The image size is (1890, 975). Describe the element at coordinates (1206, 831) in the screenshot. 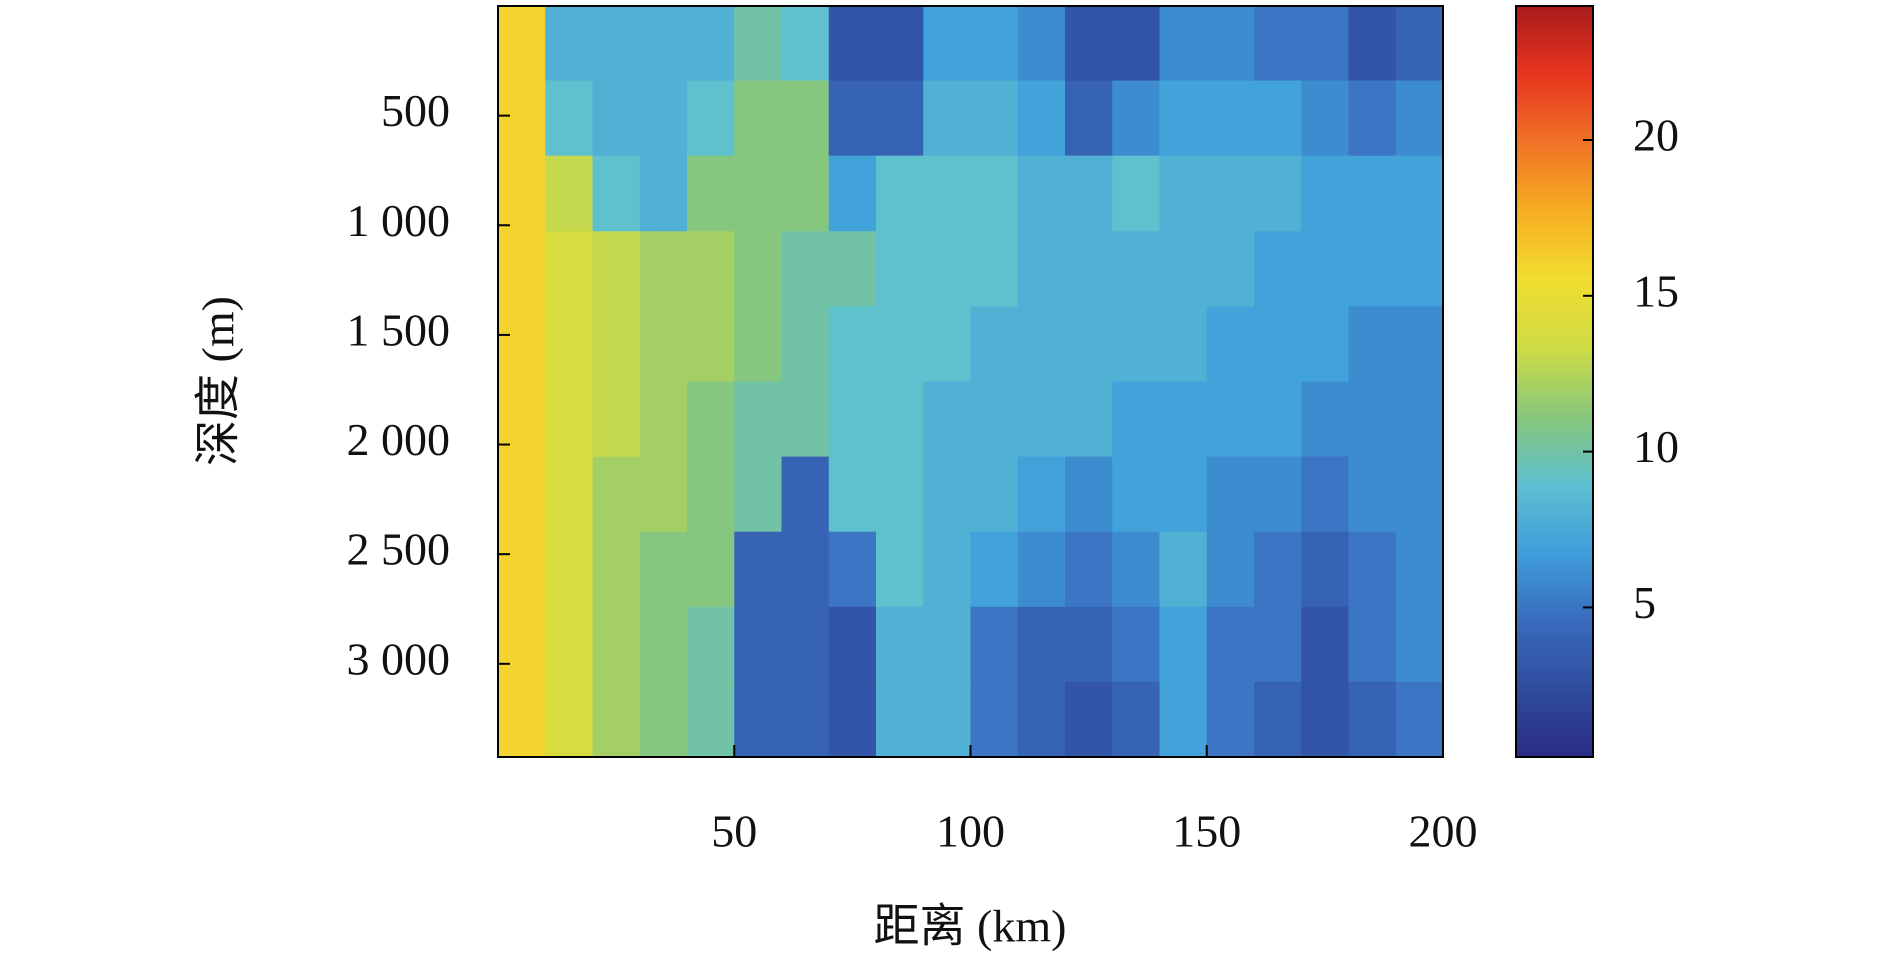

I see `x-tick-label: 150` at that location.